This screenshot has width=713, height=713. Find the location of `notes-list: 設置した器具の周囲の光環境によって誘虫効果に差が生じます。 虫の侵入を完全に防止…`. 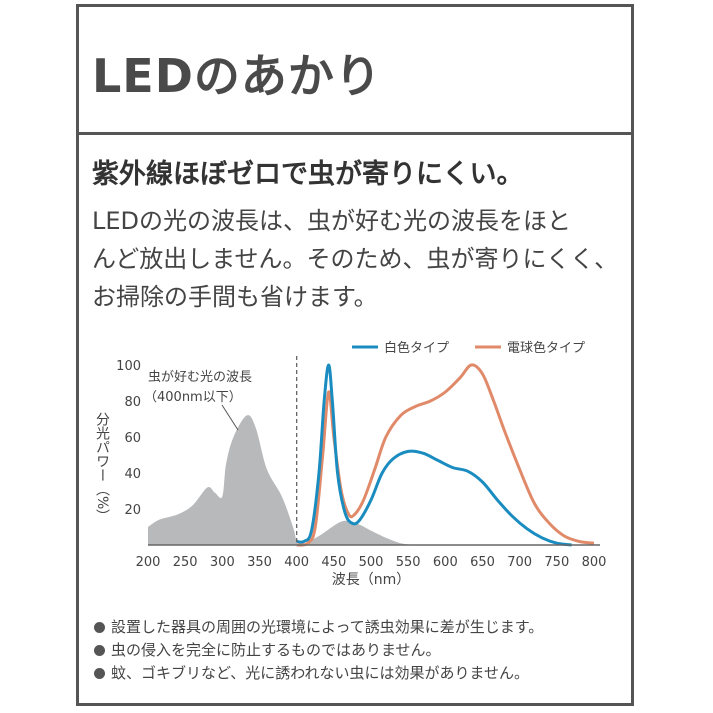

notes-list: 設置した器具の周囲の光環境によって誘虫効果に差が生じます。 虫の侵入を完全に防止… is located at coordinates (318, 650).